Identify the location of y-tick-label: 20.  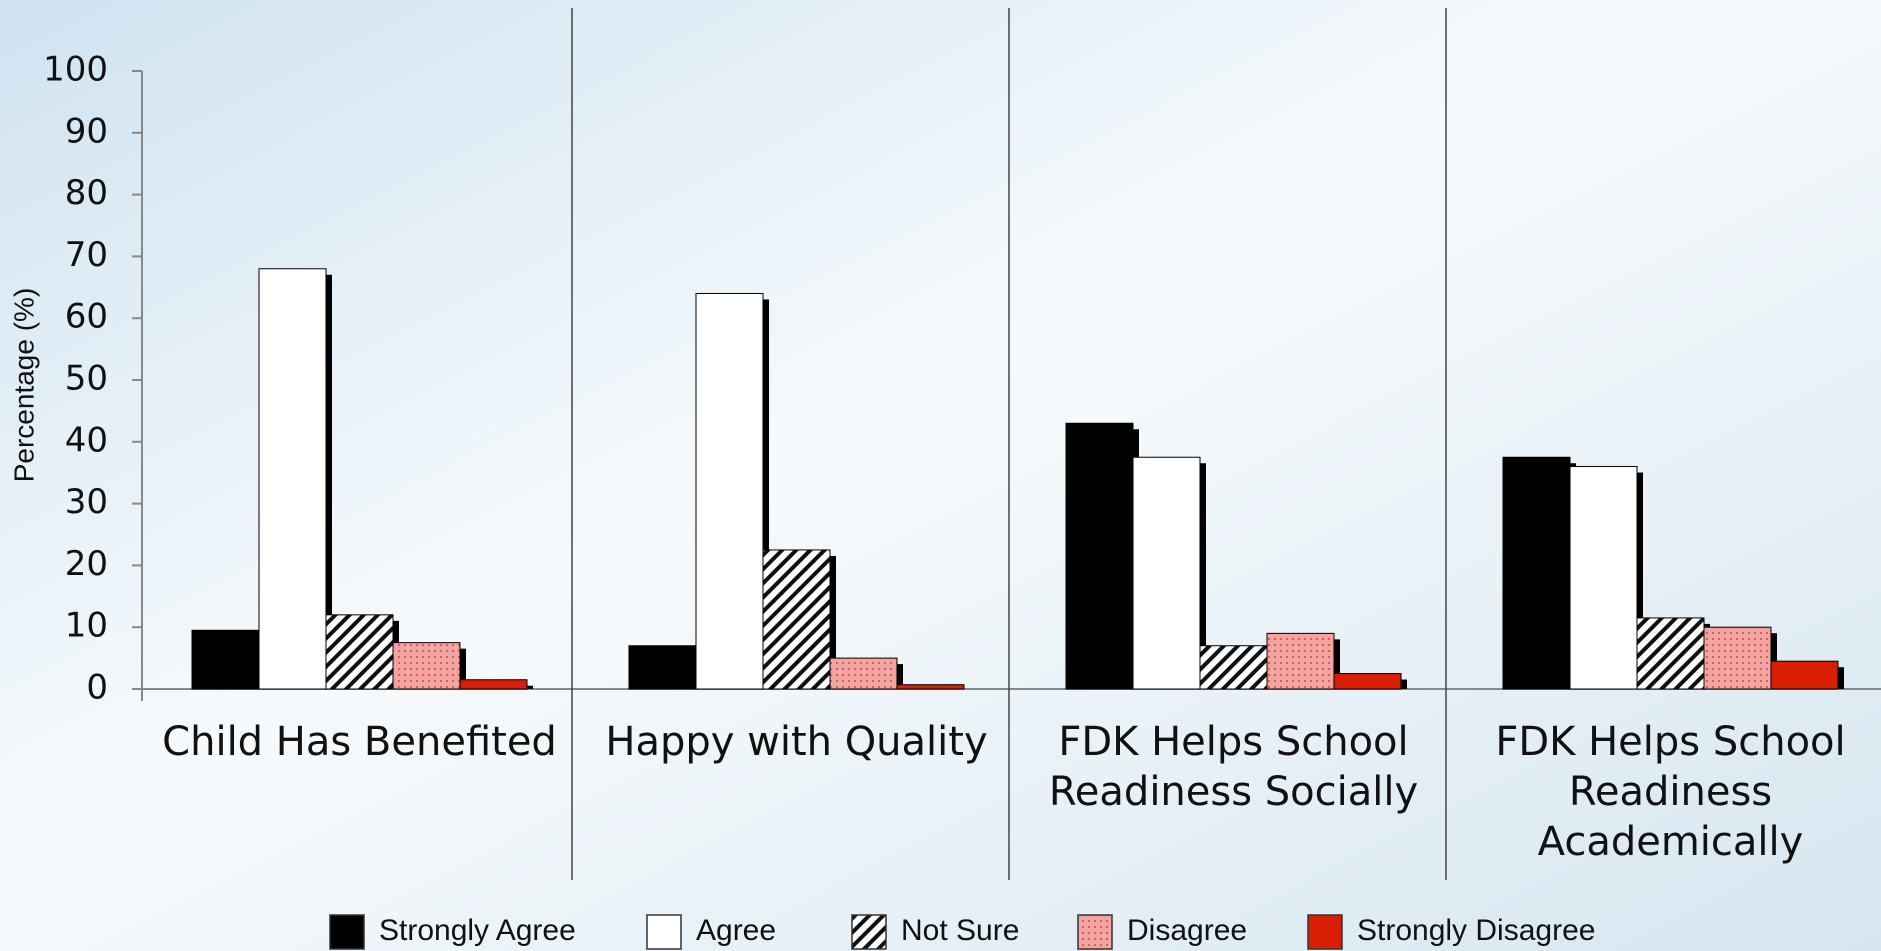
(86, 564).